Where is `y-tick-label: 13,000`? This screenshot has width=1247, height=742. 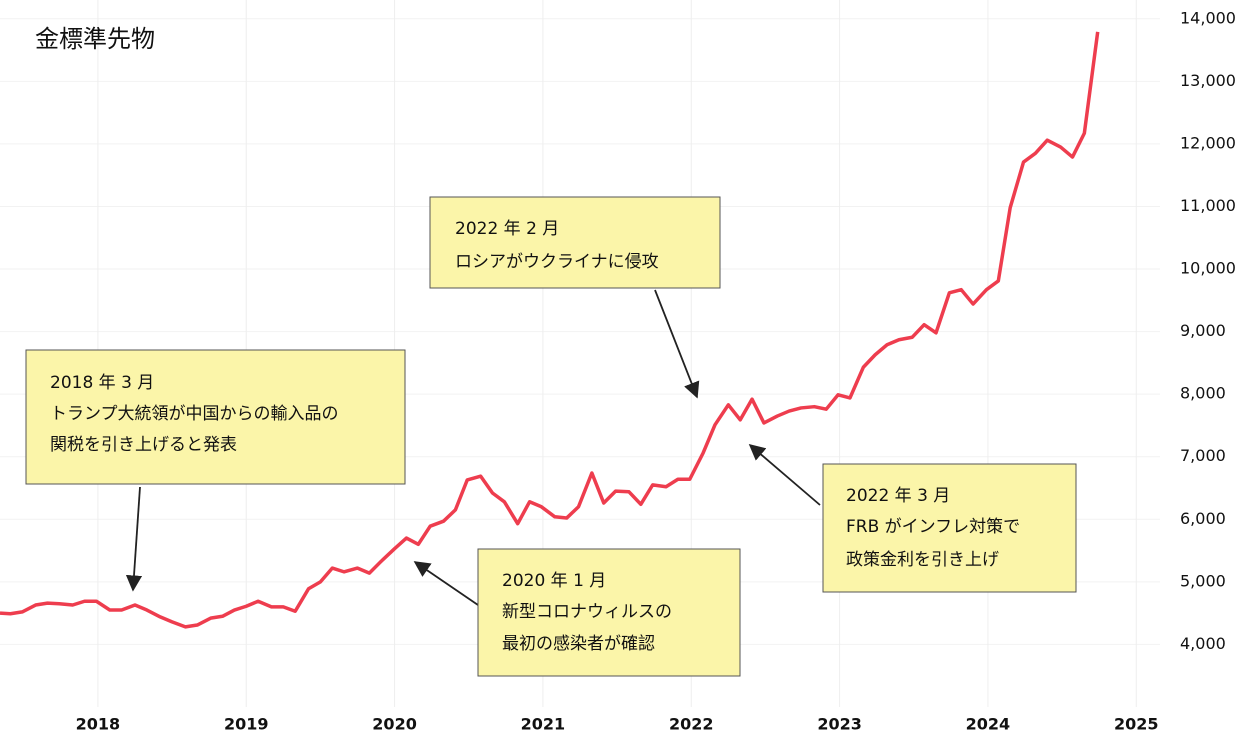 y-tick-label: 13,000 is located at coordinates (1208, 80).